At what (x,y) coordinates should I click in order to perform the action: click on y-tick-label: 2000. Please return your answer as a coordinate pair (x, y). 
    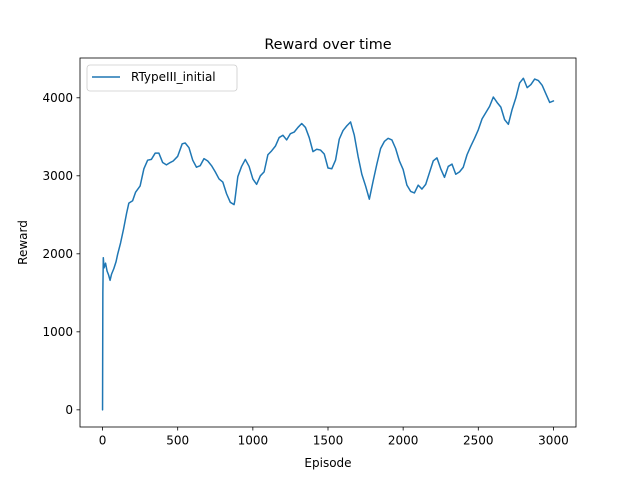
    Looking at the image, I should click on (57, 254).